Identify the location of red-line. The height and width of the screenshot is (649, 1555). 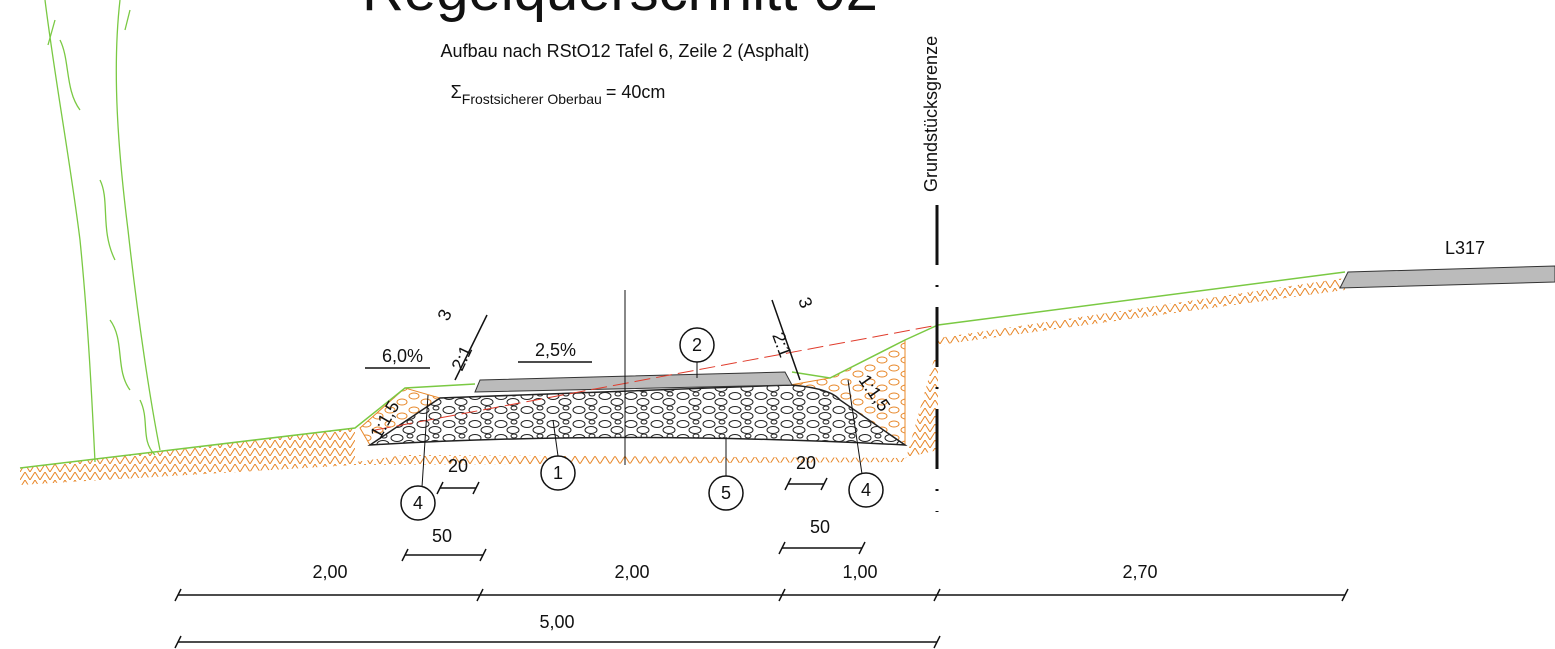
(656, 377).